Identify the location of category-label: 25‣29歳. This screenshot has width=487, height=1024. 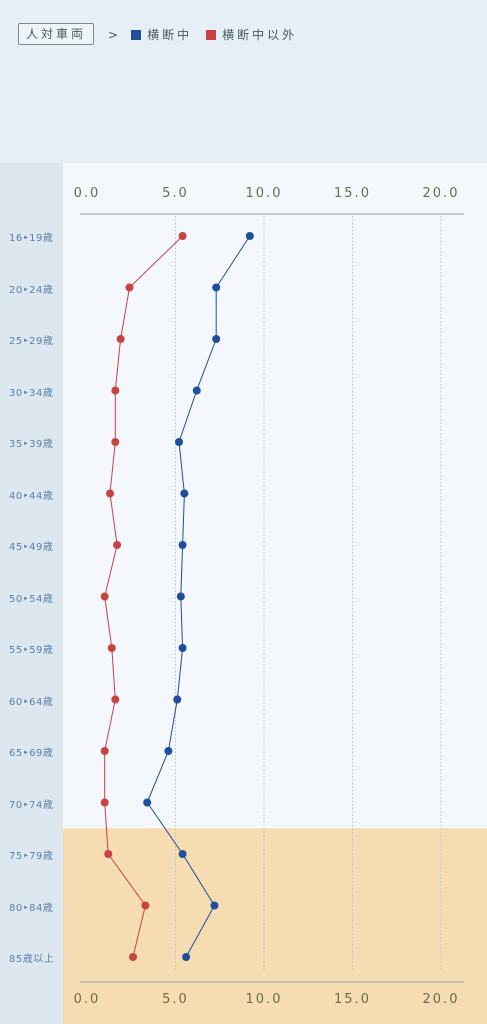
(31, 341).